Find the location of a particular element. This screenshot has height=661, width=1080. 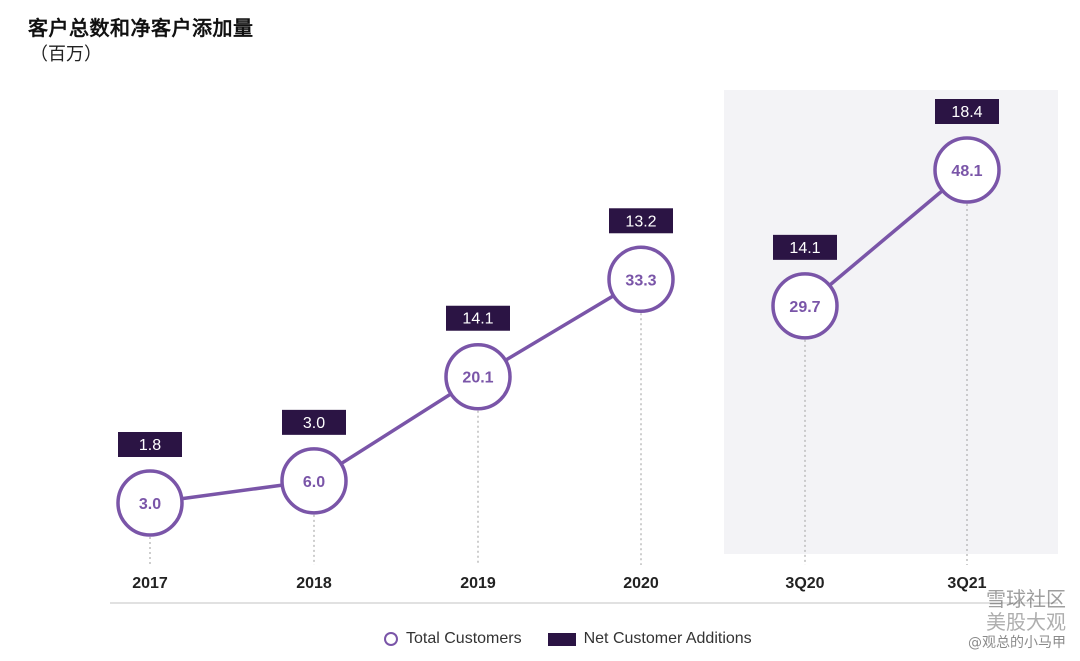

net-additions-label-2019: 14.1 is located at coordinates (477, 319).